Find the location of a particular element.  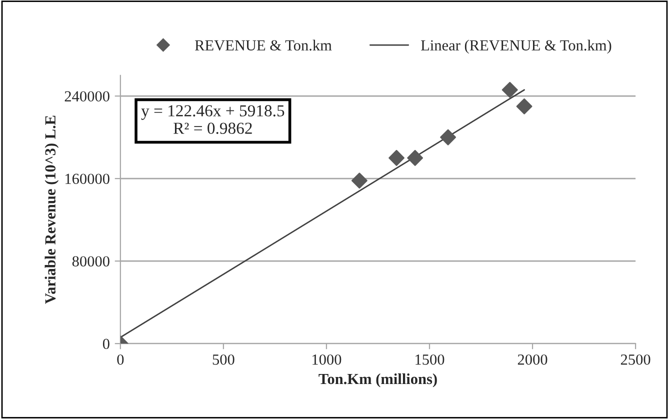

legend-label: Linear (REVENUE & Ton.km) is located at coordinates (516, 47).